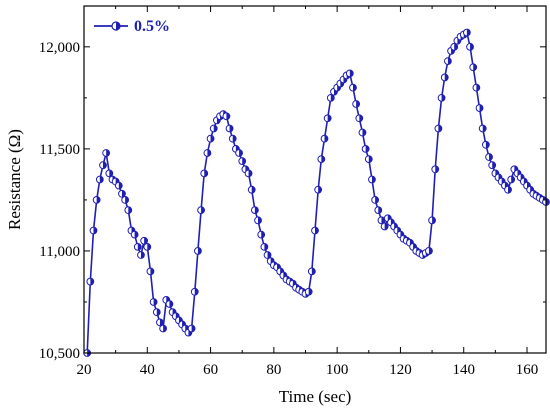  Describe the element at coordinates (84, 370) in the screenshot. I see `x-tick-label: 20` at that location.